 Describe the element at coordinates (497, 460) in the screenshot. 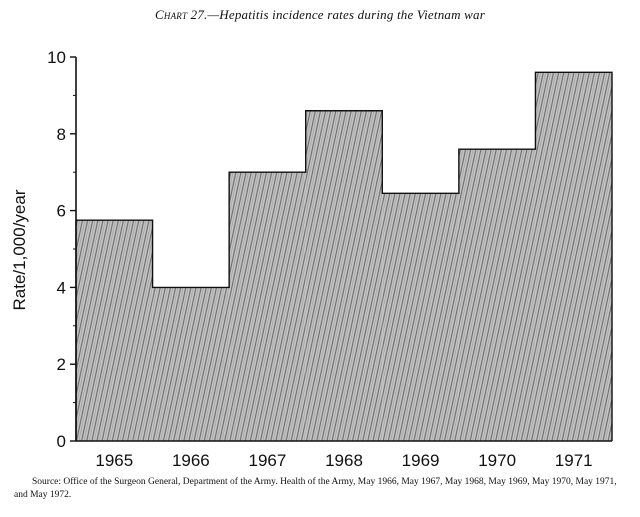

I see `x-tick-label-1970: 1970` at that location.